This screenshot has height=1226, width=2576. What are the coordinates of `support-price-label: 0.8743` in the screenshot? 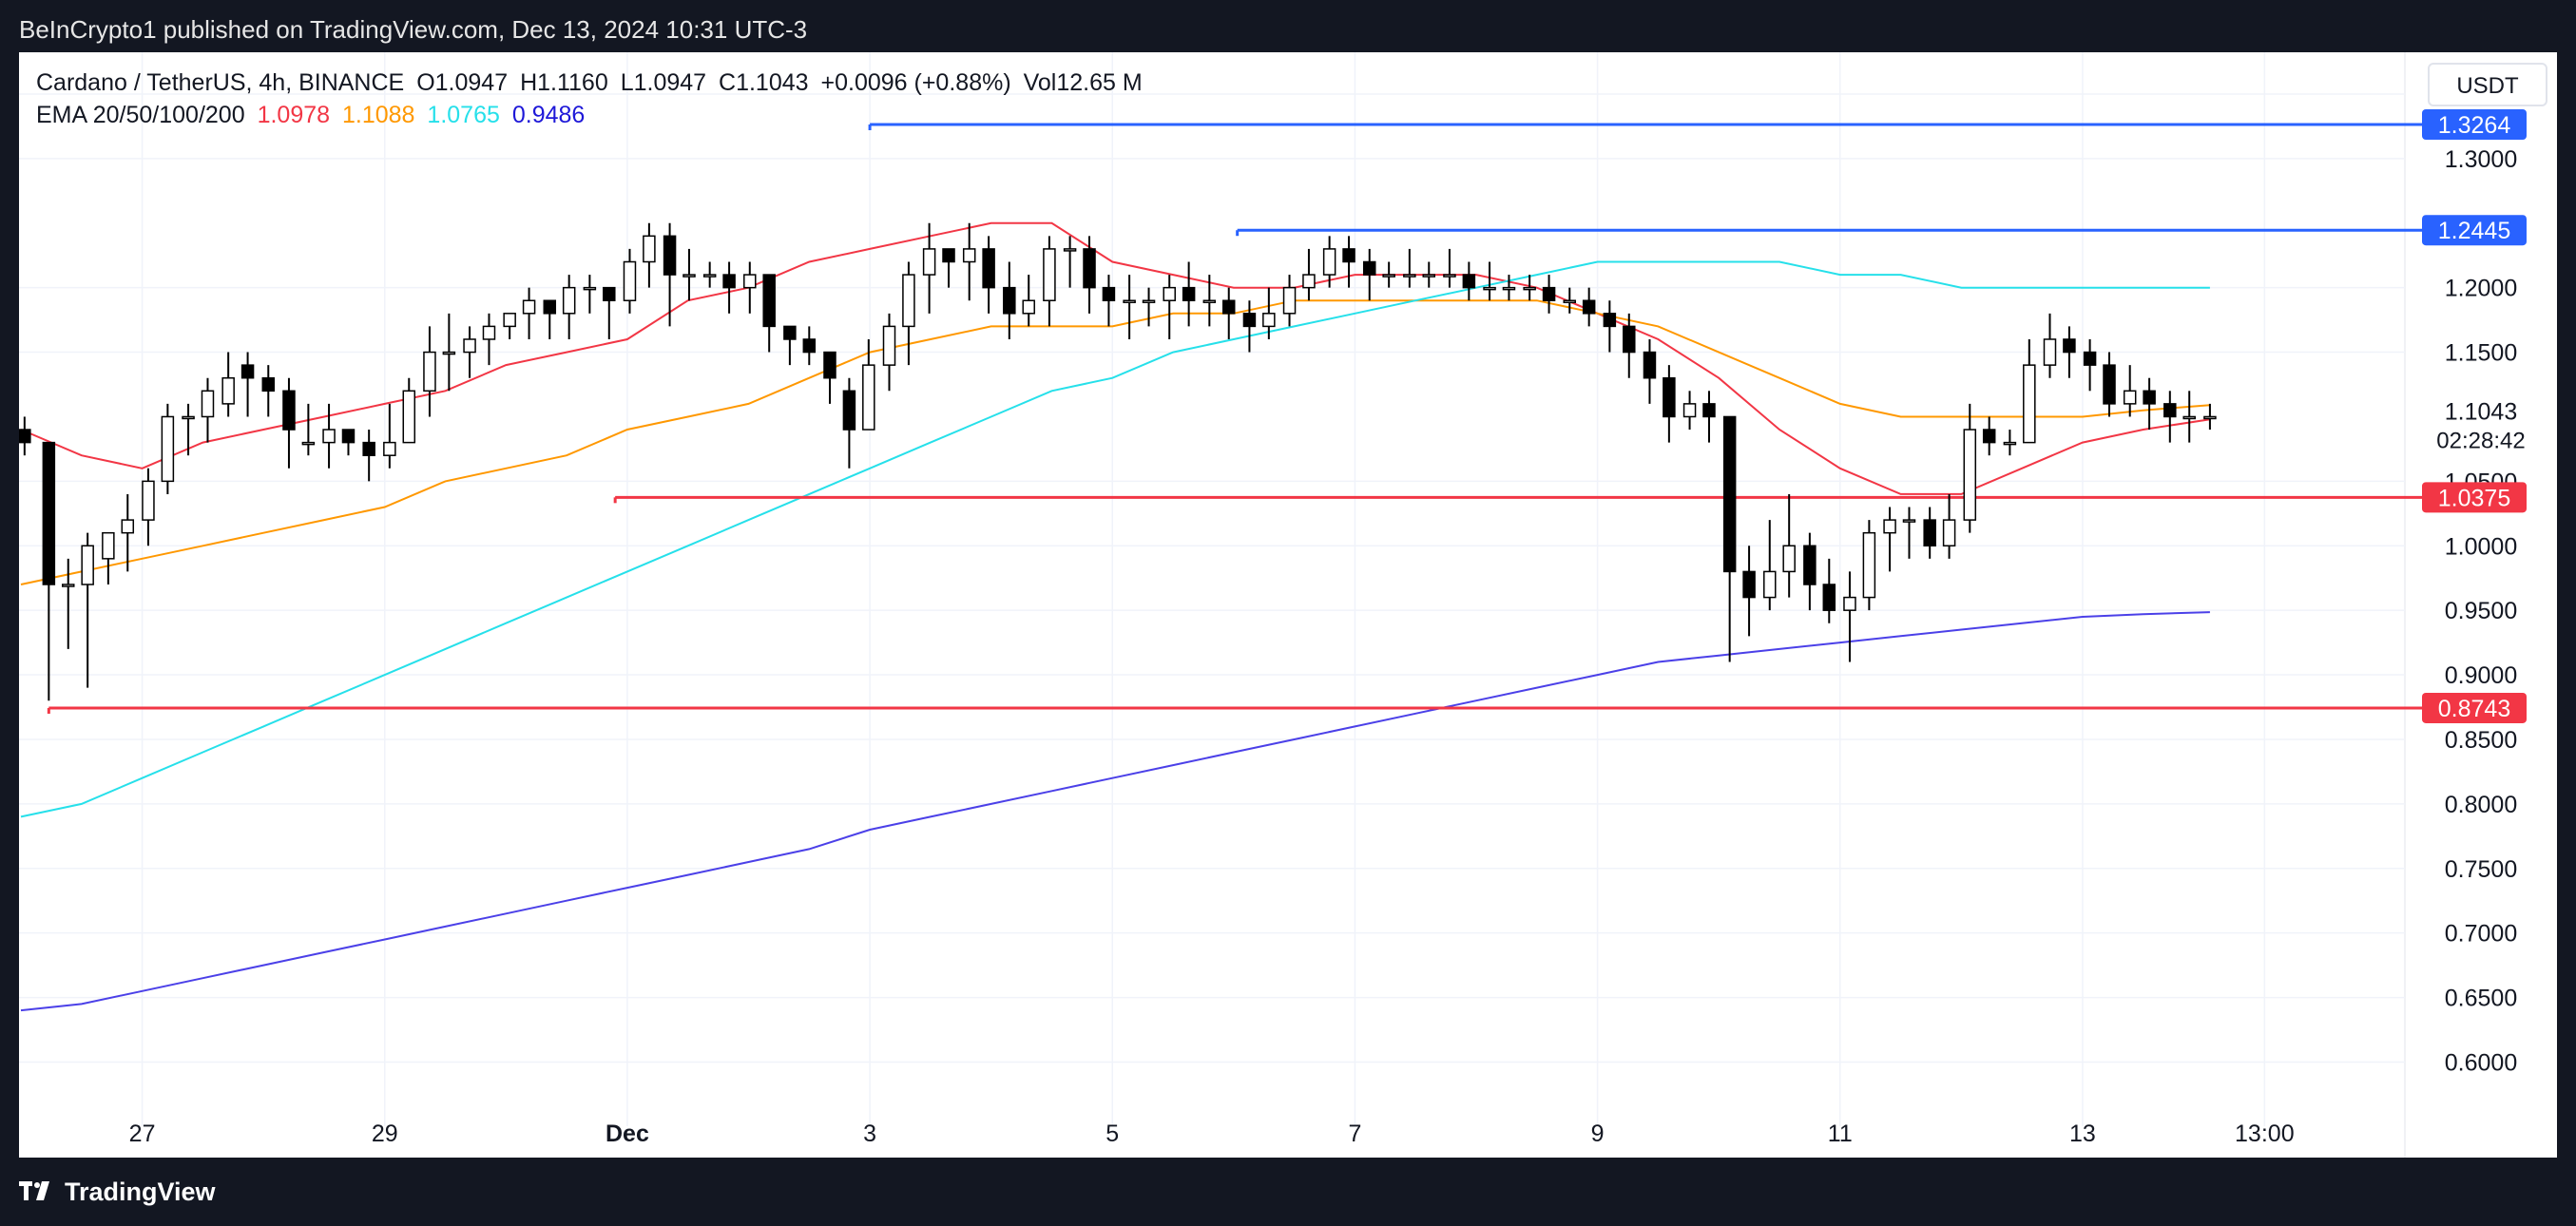 It's located at (2474, 709).